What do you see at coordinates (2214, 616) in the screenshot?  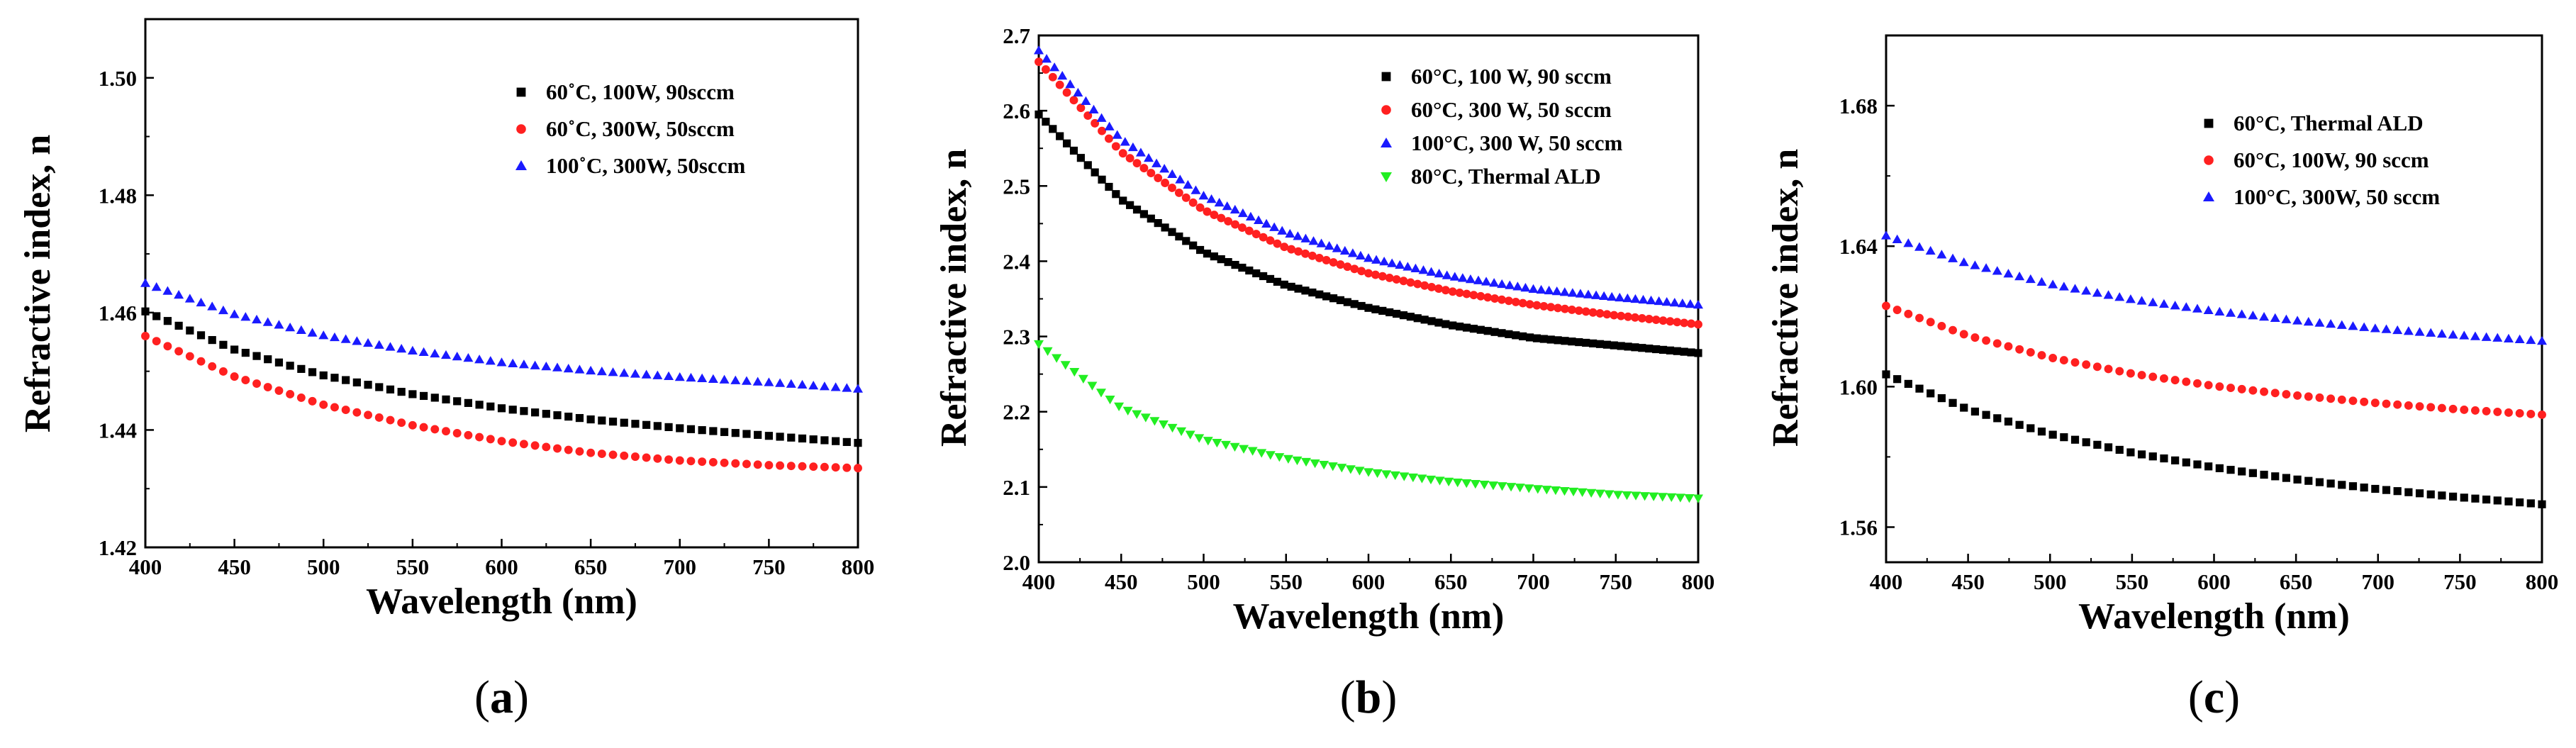 I see `x-axis-title: Wavelength (nm)` at bounding box center [2214, 616].